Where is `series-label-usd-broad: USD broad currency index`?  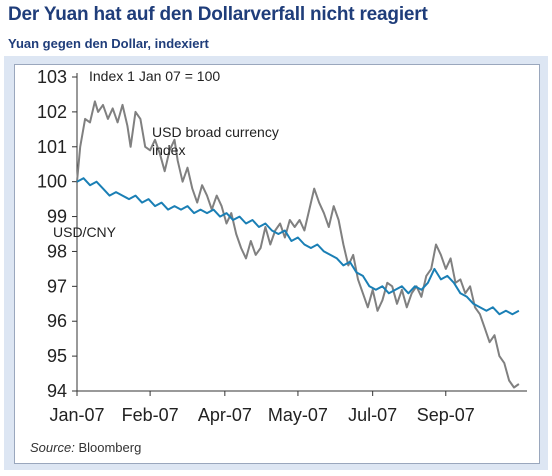 series-label-usd-broad: USD broad currency index is located at coordinates (215, 141).